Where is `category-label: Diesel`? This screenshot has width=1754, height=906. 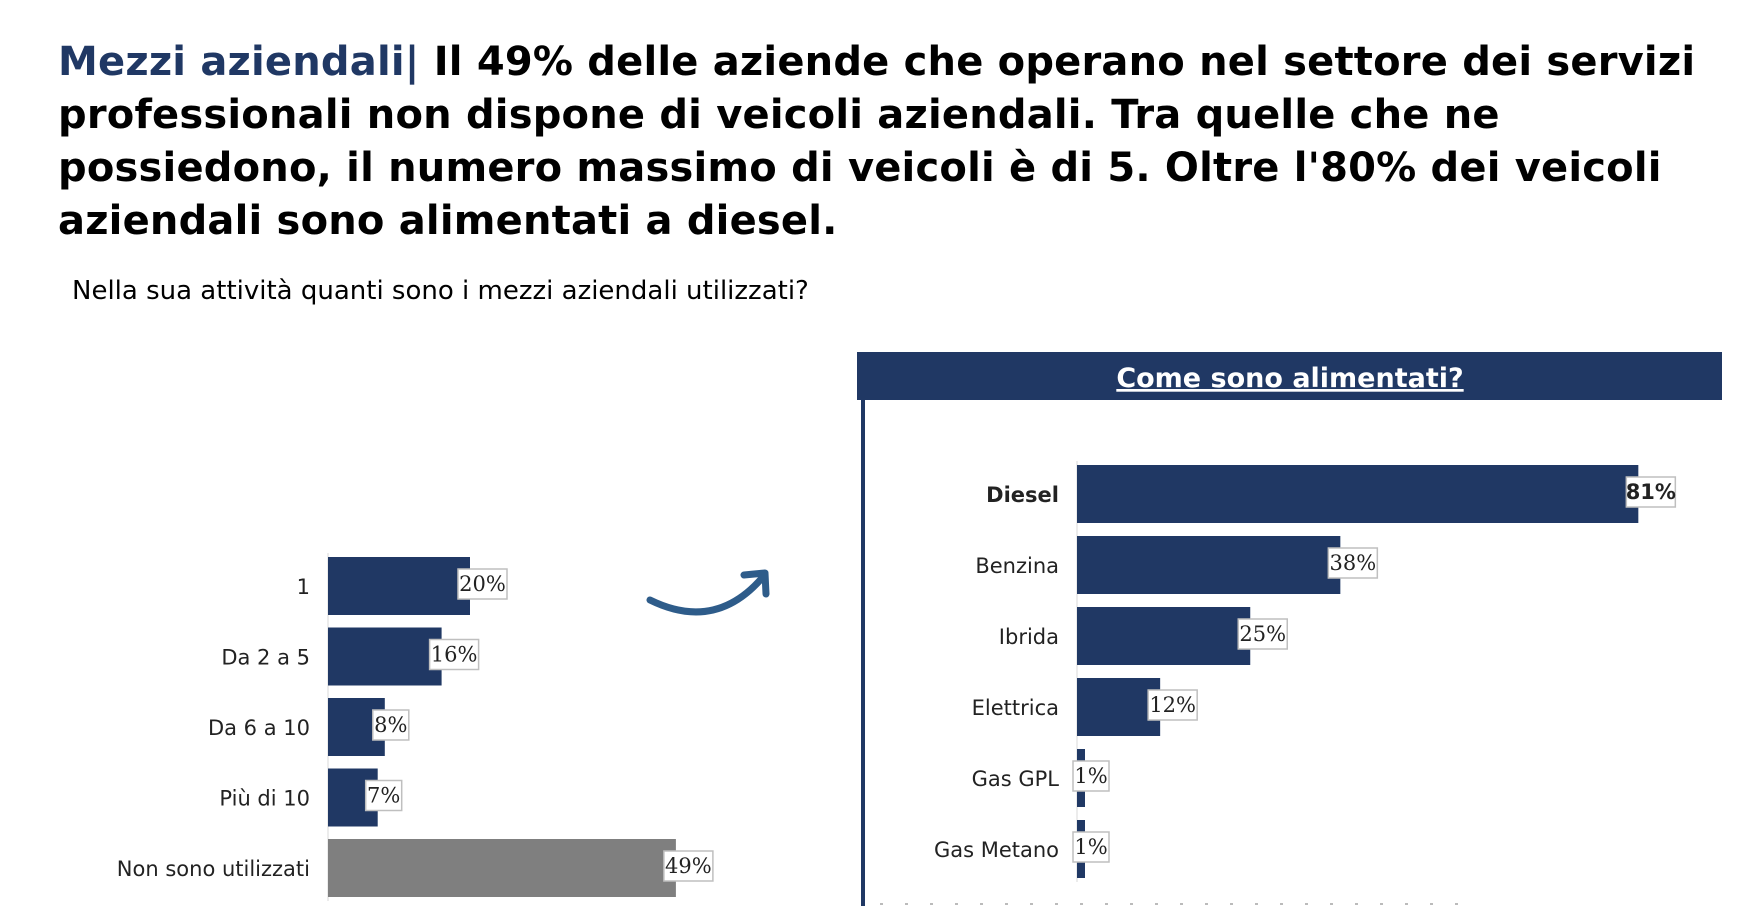
category-label: Diesel is located at coordinates (1022, 495).